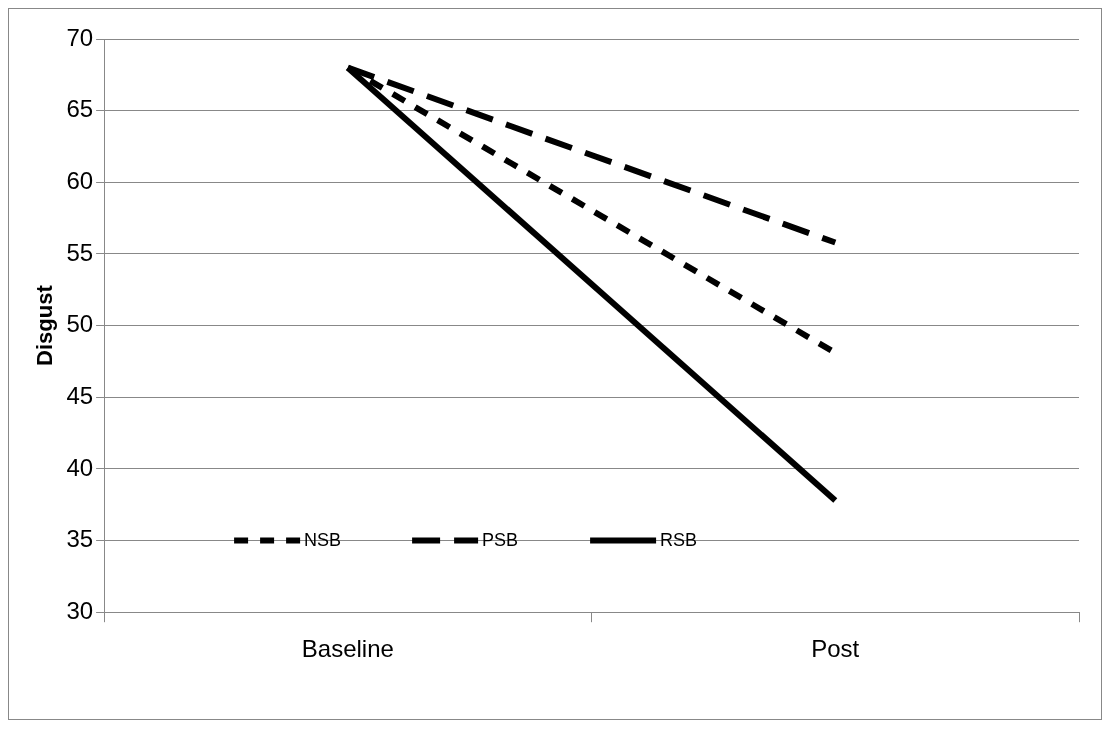 The width and height of the screenshot is (1111, 729). I want to click on y-axis-title: Disgust, so click(45, 325).